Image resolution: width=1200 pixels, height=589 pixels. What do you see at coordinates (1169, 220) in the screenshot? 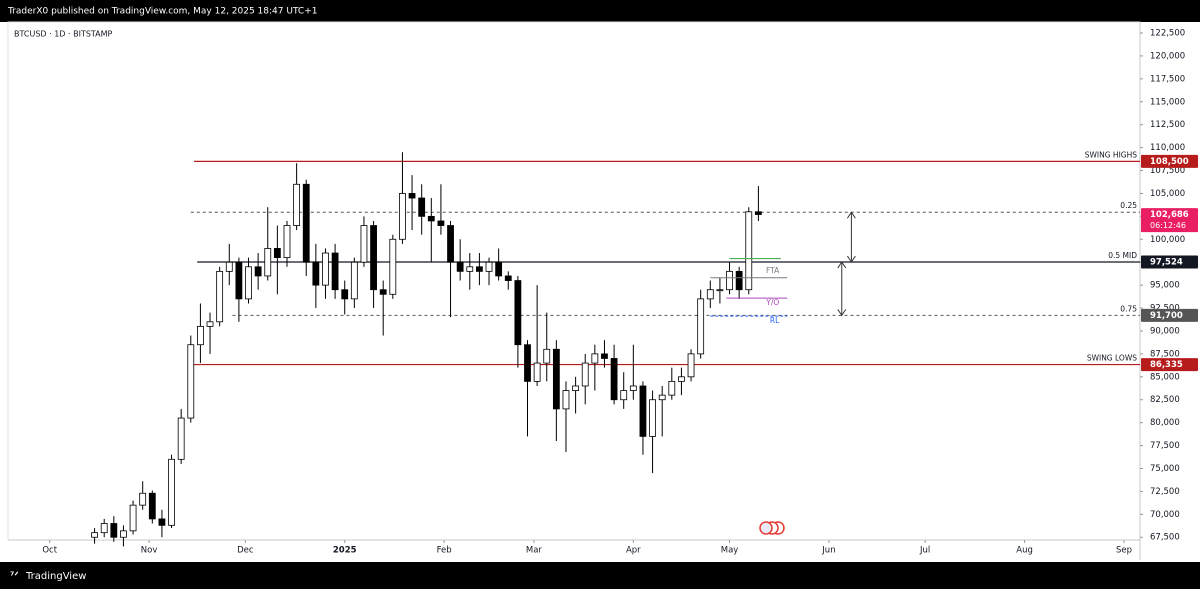
I see `last-price-badge` at bounding box center [1169, 220].